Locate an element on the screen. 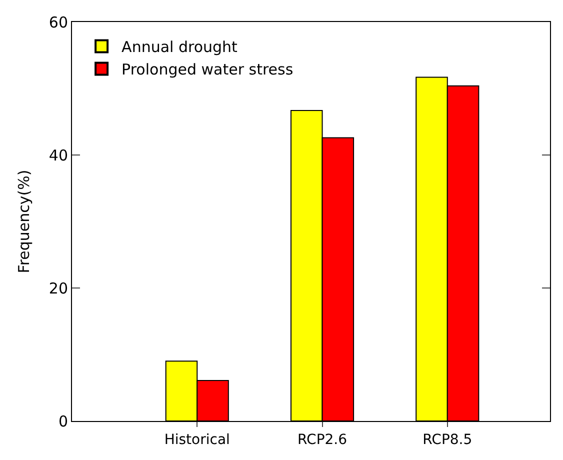 The width and height of the screenshot is (563, 460). legend-label: Prolonged water stress is located at coordinates (208, 69).